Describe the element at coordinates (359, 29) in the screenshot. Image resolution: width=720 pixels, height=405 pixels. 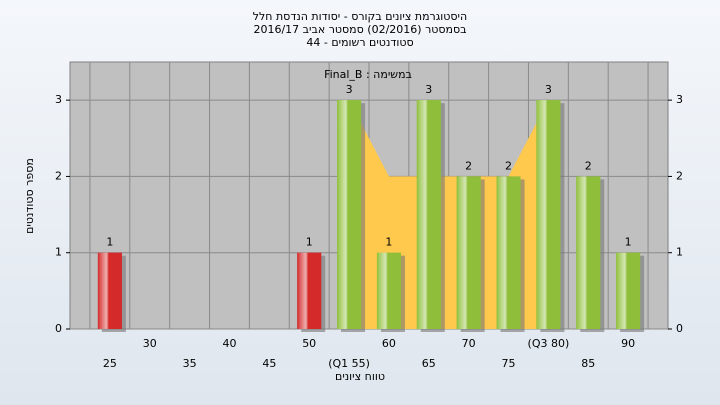
I see `chart-subtitle: בסמסטר (02/2016) סמסטר אביב 2016/17` at that location.